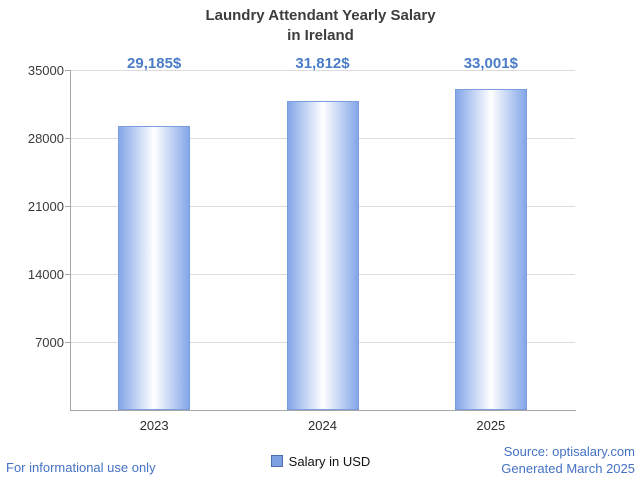  What do you see at coordinates (154, 63) in the screenshot?
I see `bar-value-label: 29,185$` at bounding box center [154, 63].